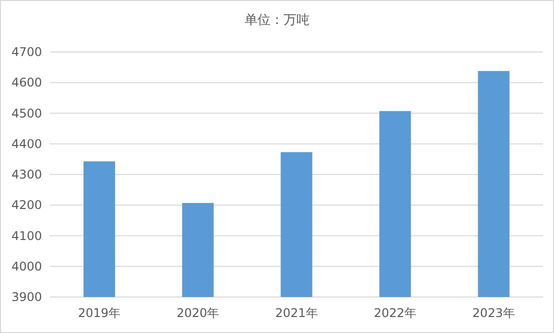 Image resolution: width=554 pixels, height=333 pixels. What do you see at coordinates (26, 83) in the screenshot?
I see `y-tick-label: 4600` at bounding box center [26, 83].